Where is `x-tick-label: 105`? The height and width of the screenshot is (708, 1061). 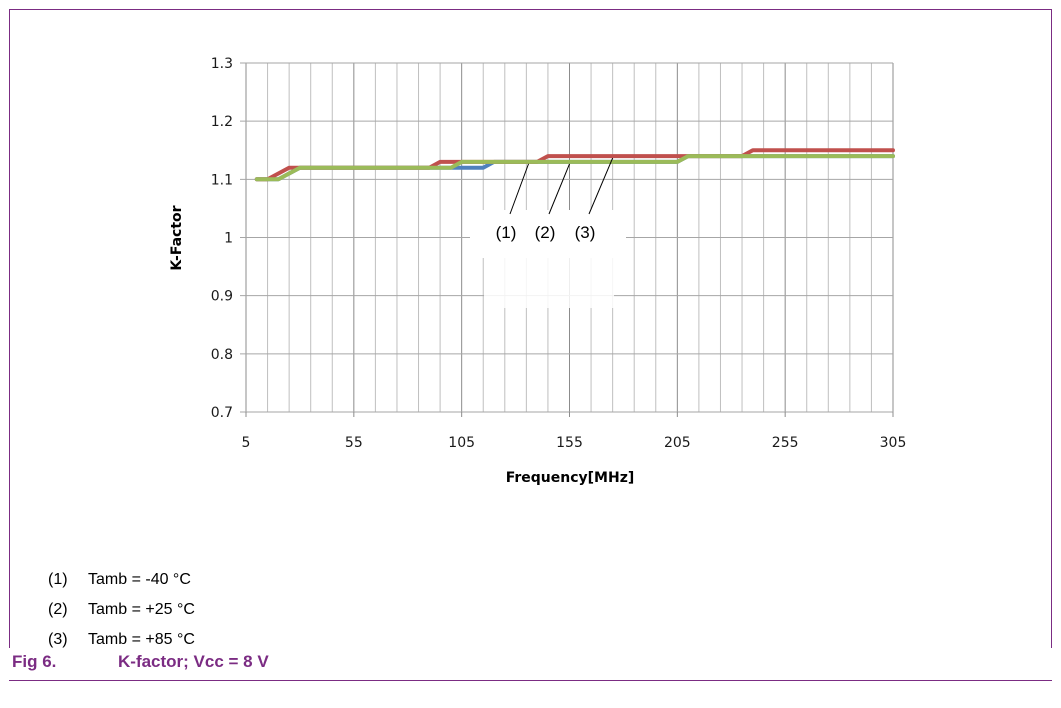 x-tick-label: 105 is located at coordinates (461, 443).